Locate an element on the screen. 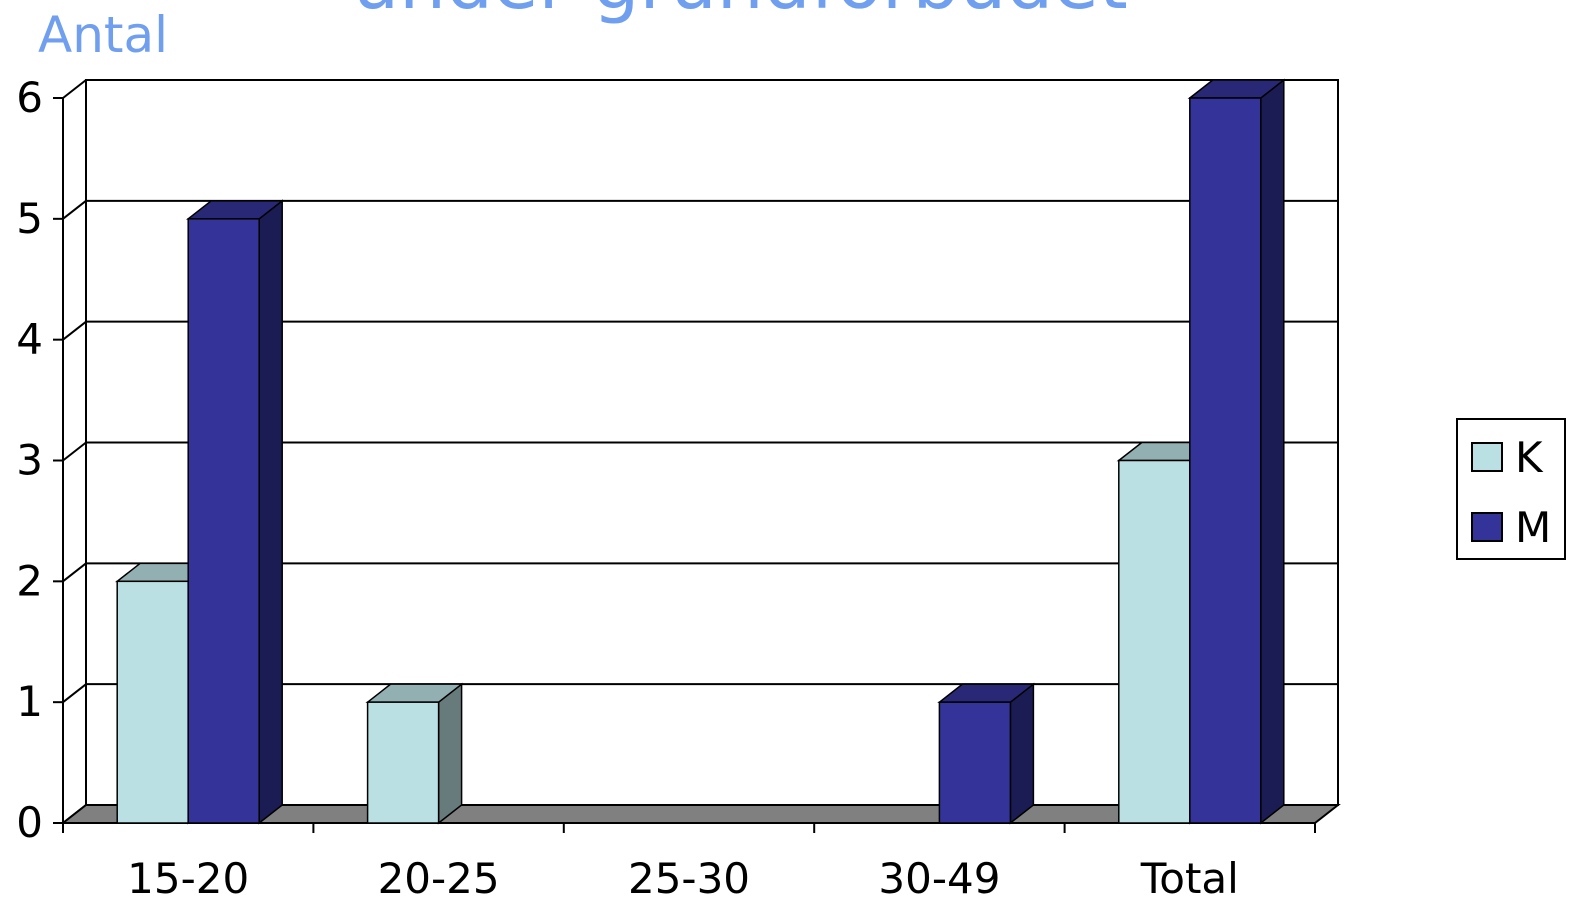 Image resolution: width=1588 pixels, height=911 pixels. y-tick-label-3: 3 is located at coordinates (29, 460).